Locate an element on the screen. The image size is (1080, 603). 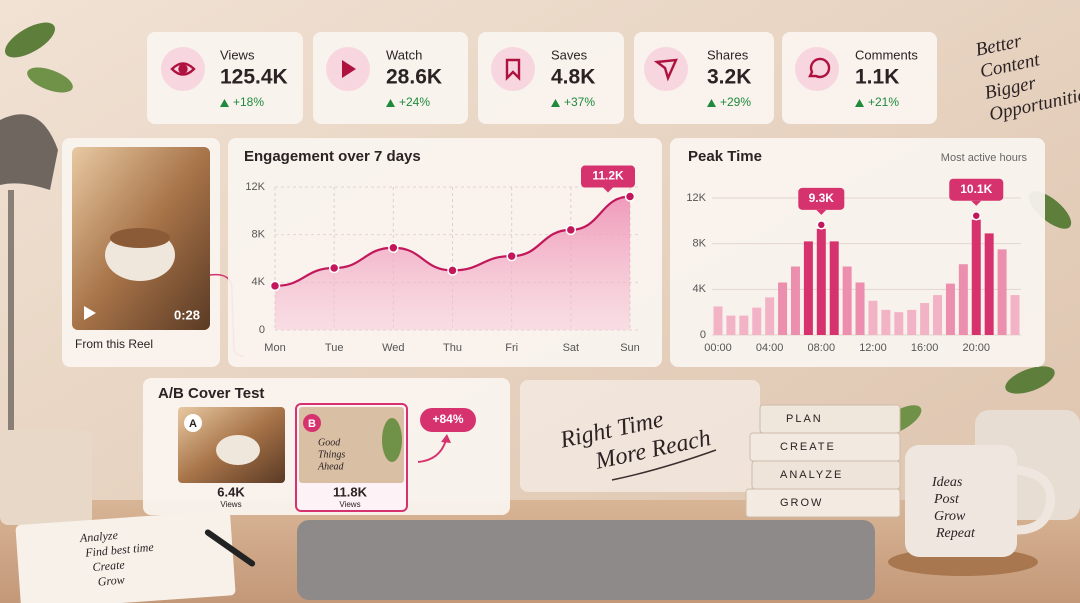
book-title: ANALYZE is located at coordinates (811, 475).